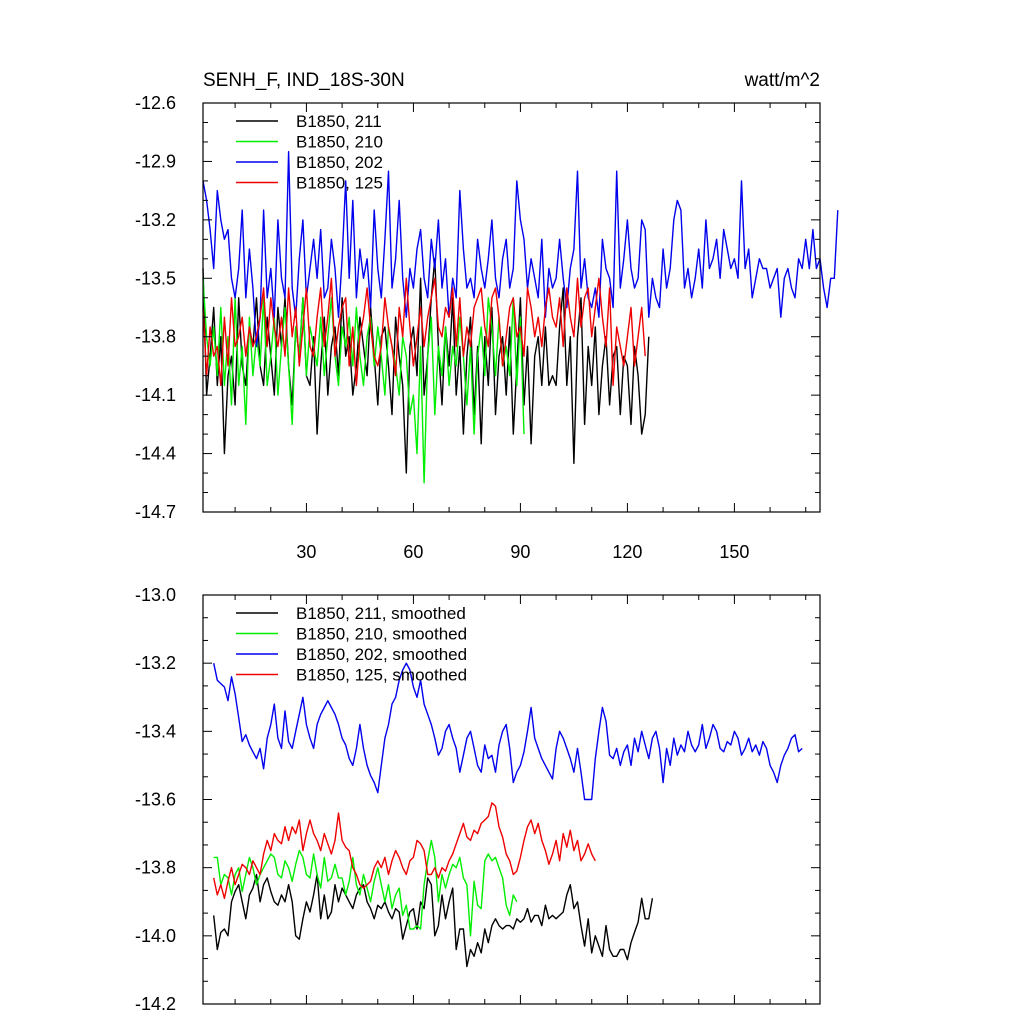  What do you see at coordinates (381, 613) in the screenshot?
I see `bottom-legend-label: B1850, 211, smoothed` at bounding box center [381, 613].